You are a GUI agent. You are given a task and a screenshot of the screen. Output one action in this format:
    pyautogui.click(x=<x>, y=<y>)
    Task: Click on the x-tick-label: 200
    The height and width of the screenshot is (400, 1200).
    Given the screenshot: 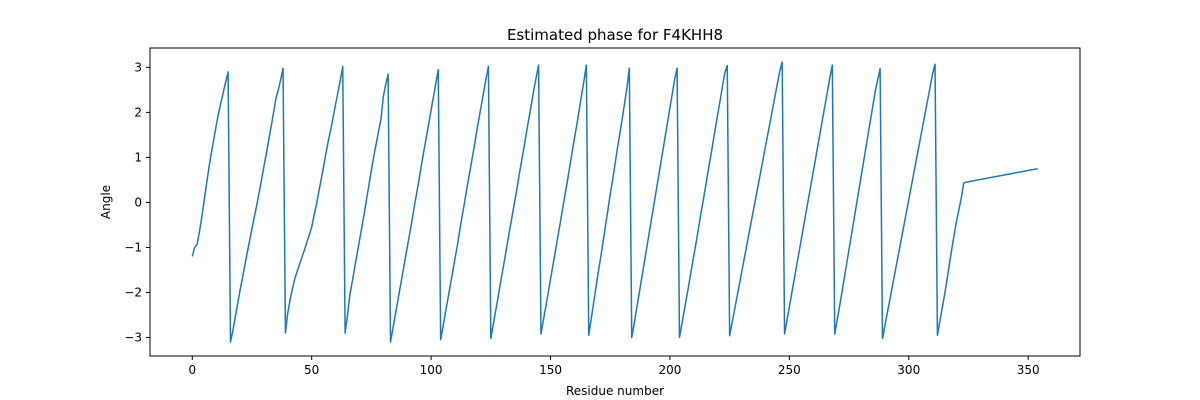 What is the action you would take?
    pyautogui.click(x=669, y=370)
    